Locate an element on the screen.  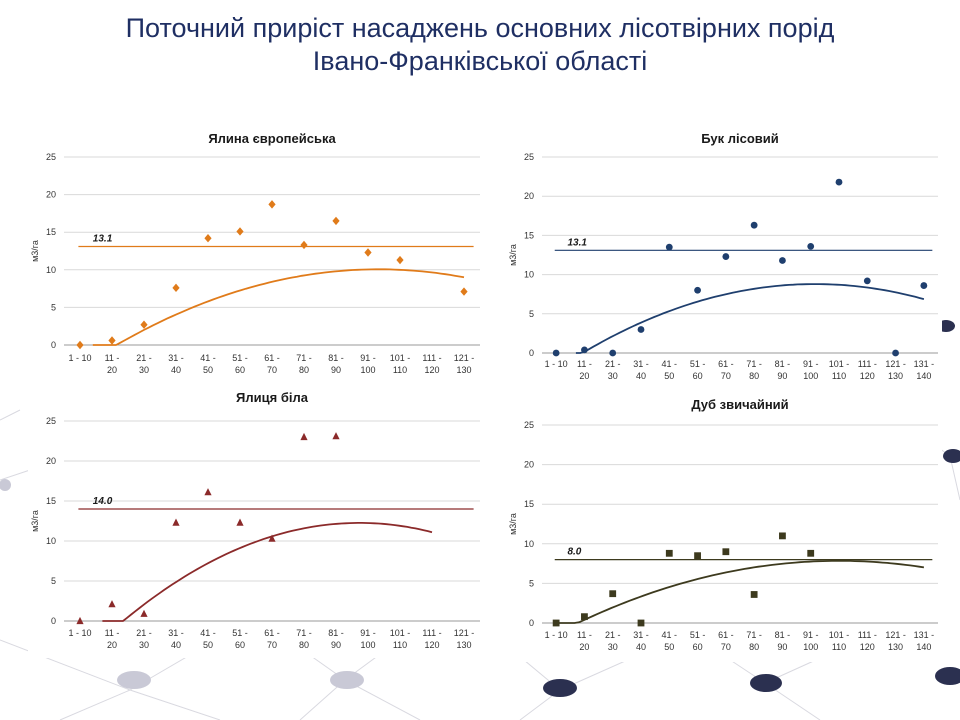
y-axis-label: м3/га is located at coordinates (513, 255).